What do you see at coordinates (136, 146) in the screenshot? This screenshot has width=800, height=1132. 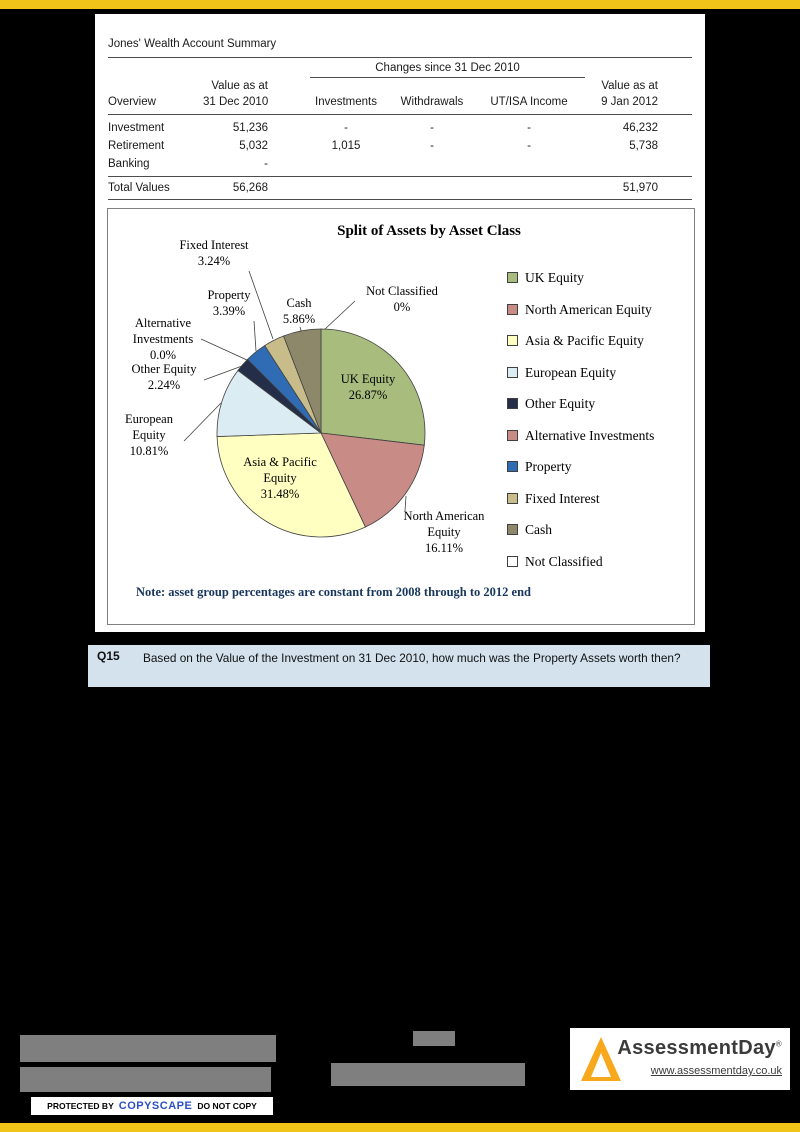 I see `row-label: Retirement` at bounding box center [136, 146].